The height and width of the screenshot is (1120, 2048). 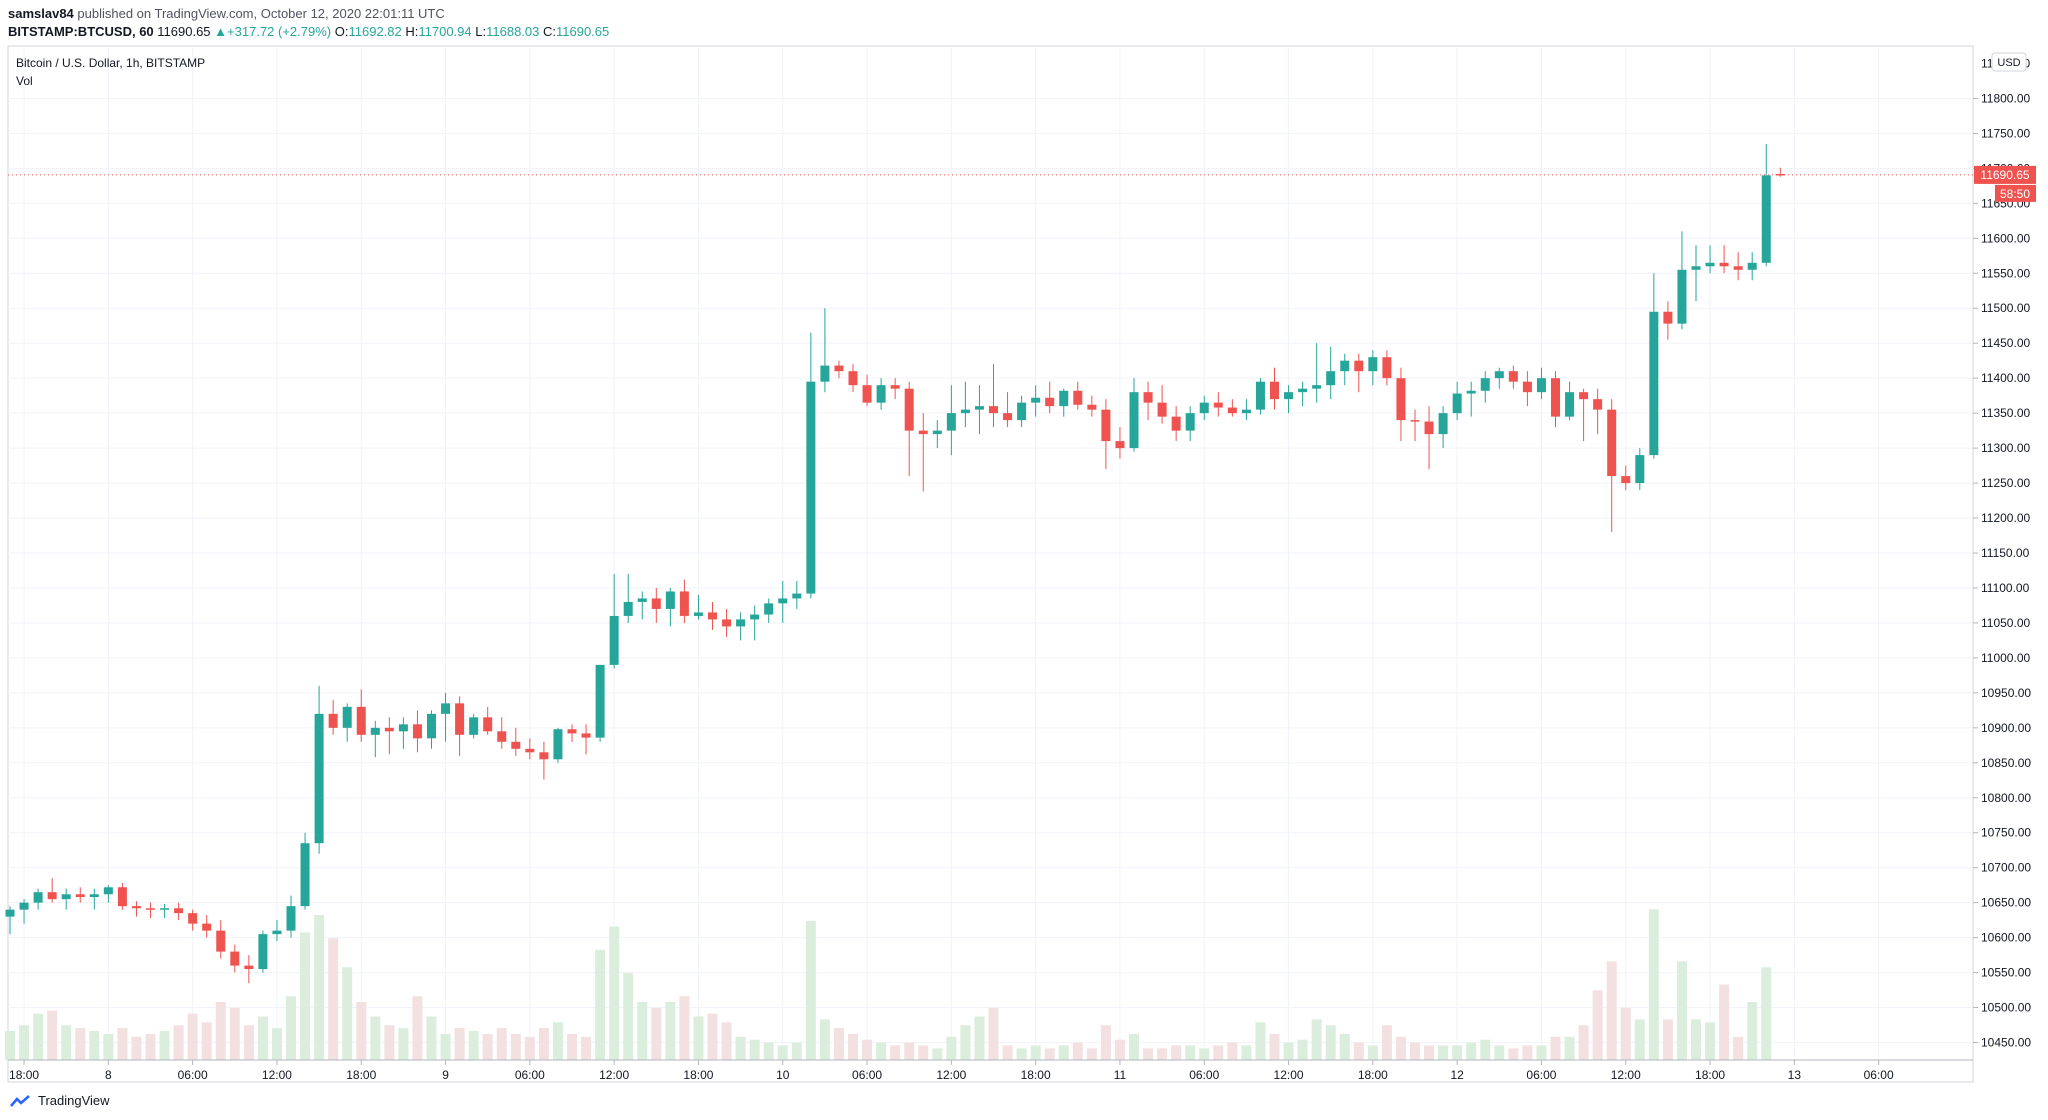 I want to click on price-tick-label: 11000.00, so click(x=2005, y=658).